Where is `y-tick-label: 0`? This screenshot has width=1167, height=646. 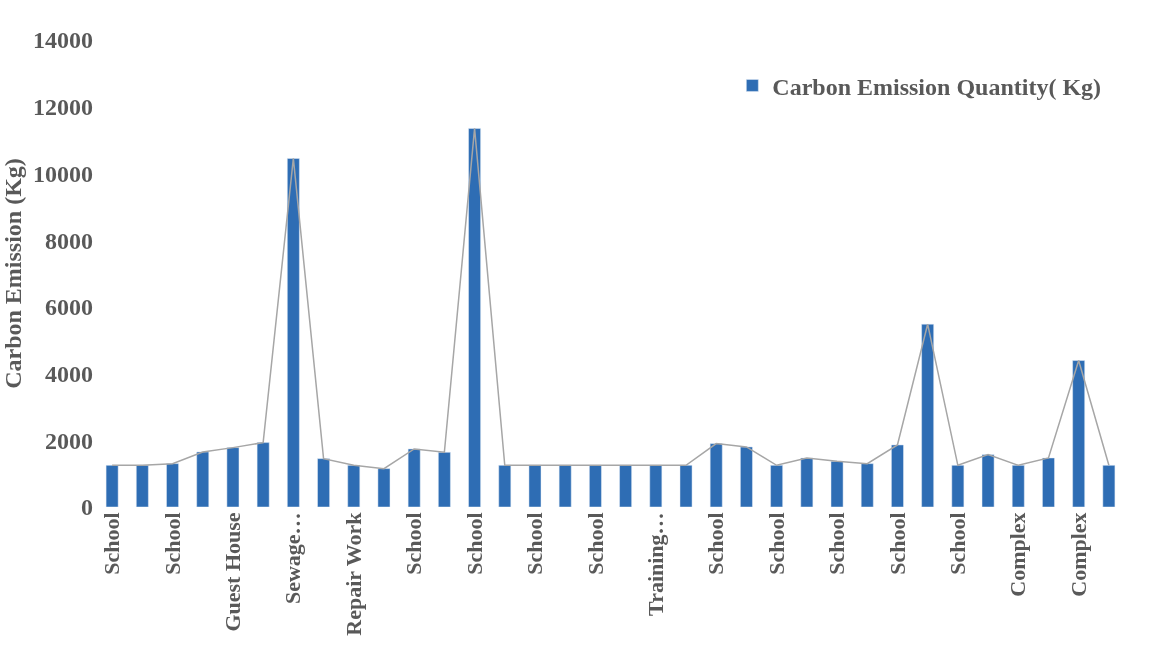 y-tick-label: 0 is located at coordinates (87, 507).